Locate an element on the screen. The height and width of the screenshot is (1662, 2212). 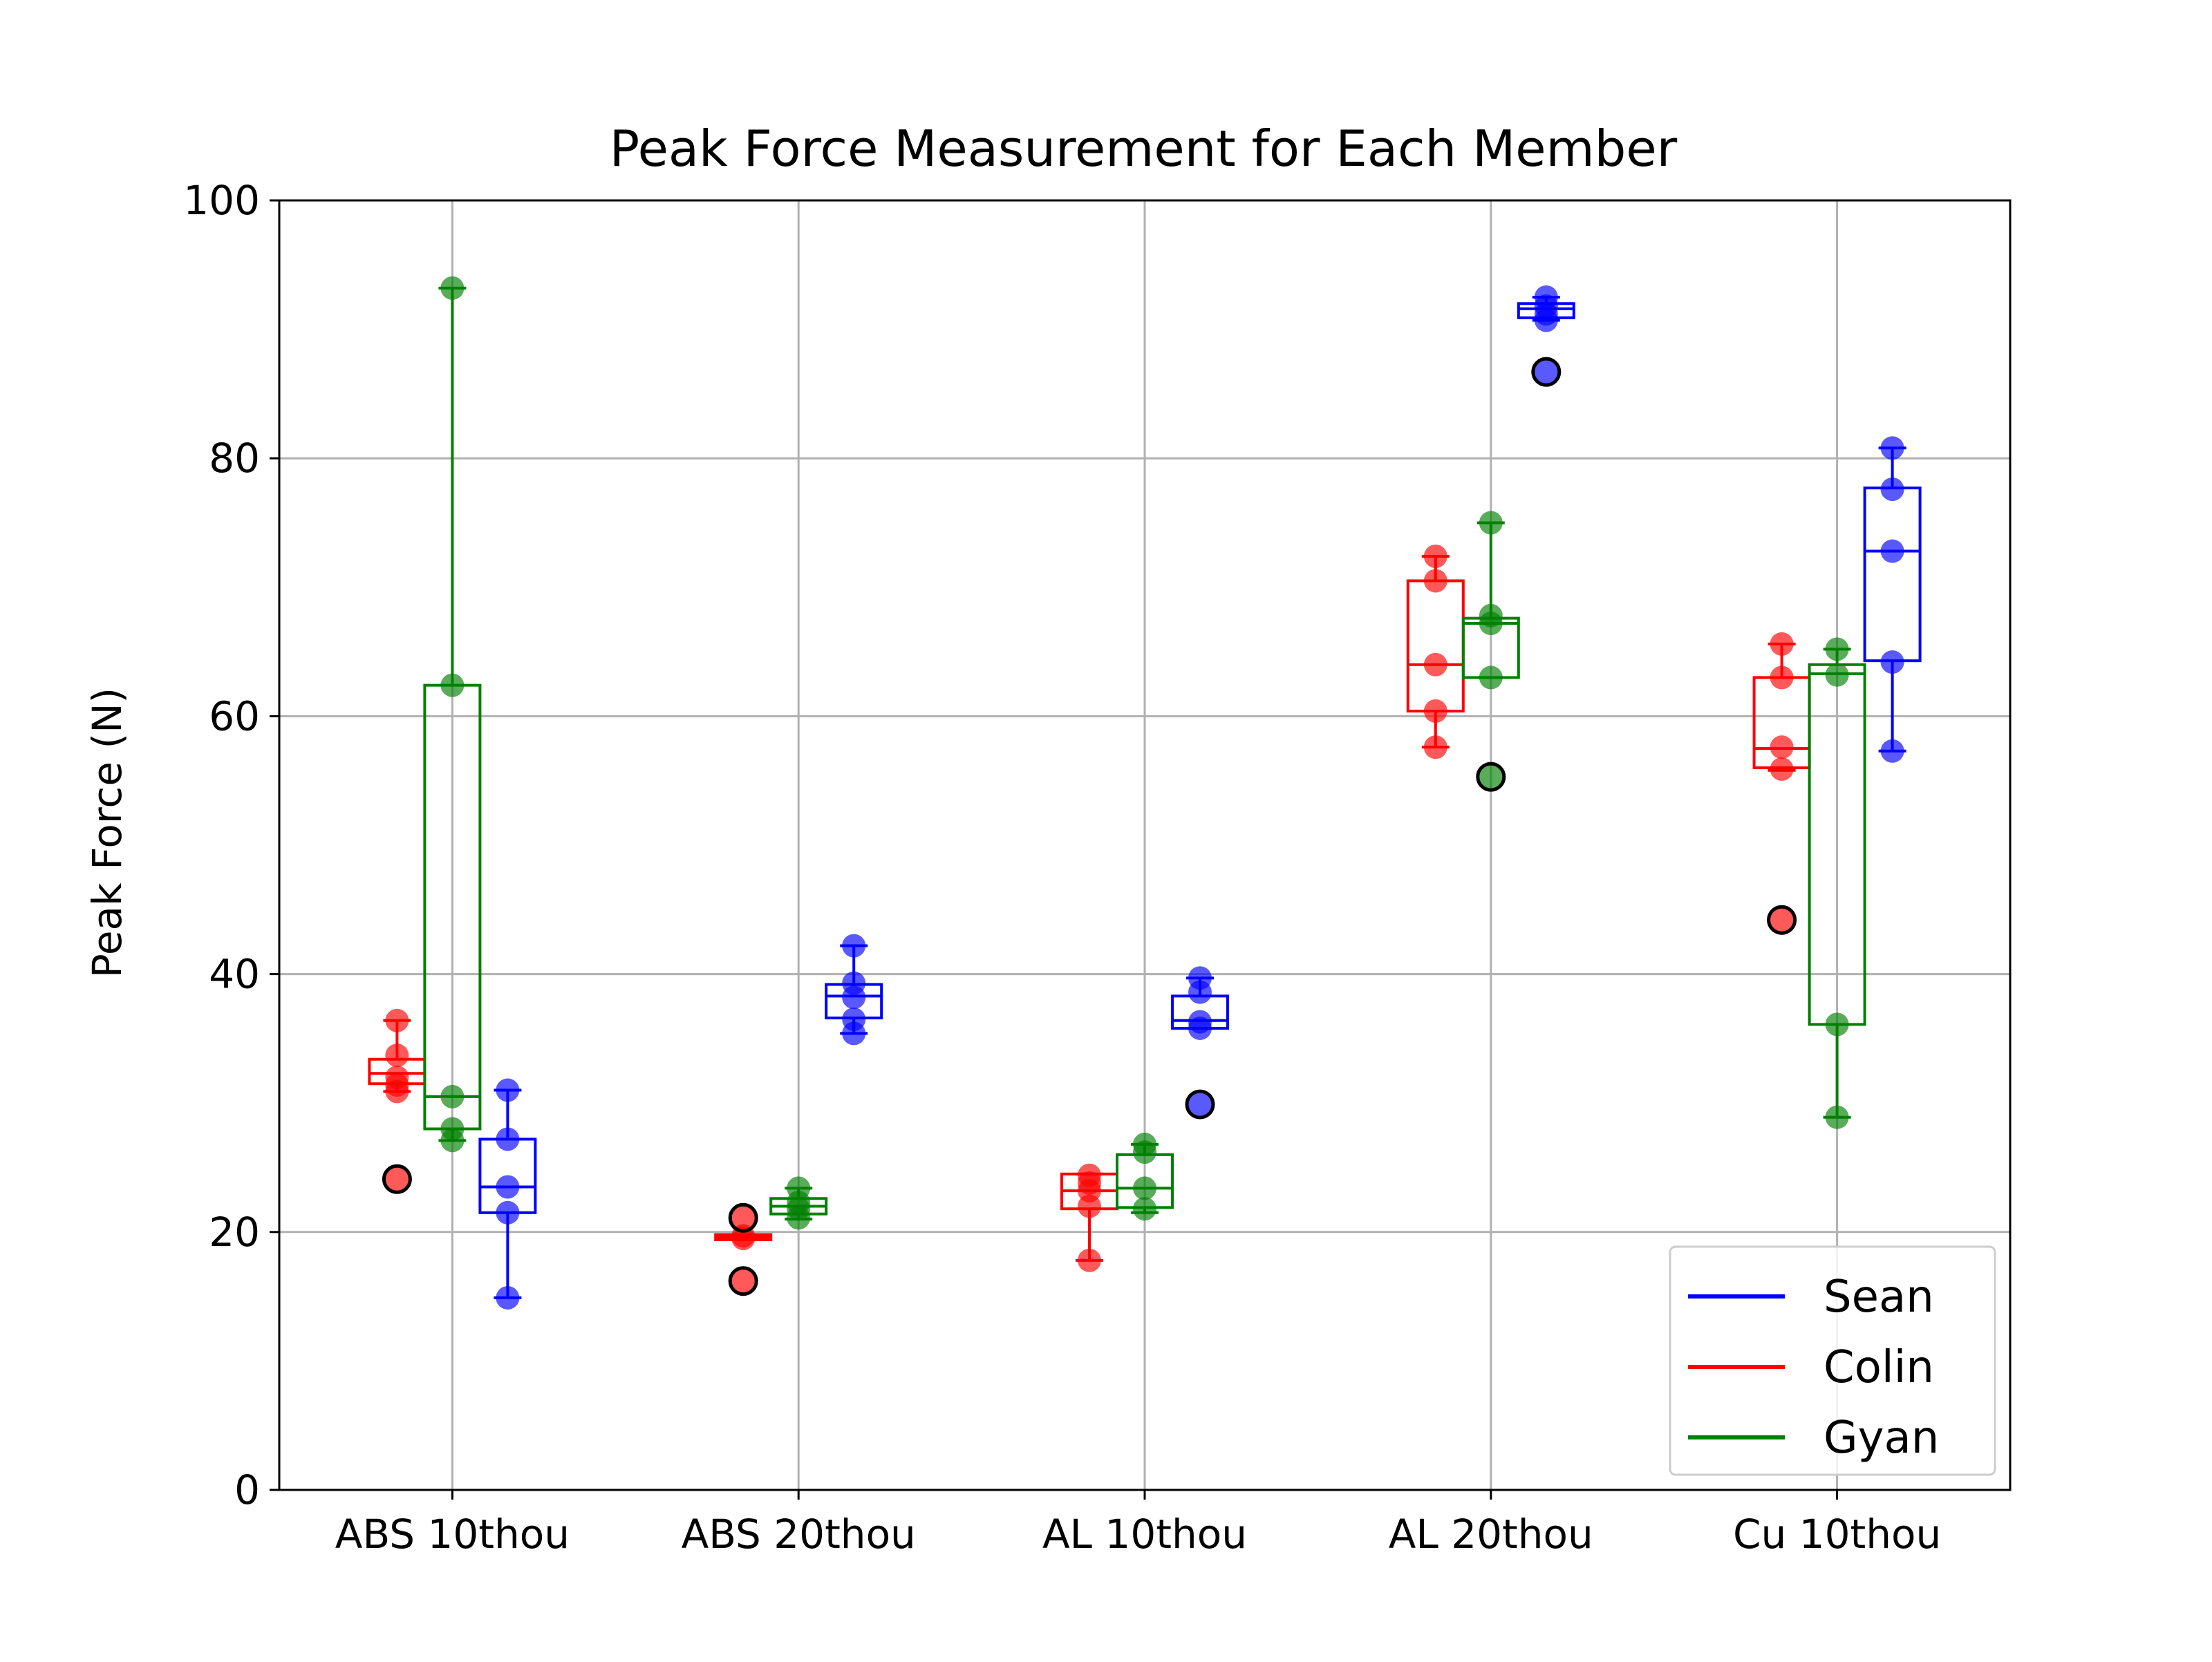
legend-label-gyan: Gyan is located at coordinates (1882, 1438).